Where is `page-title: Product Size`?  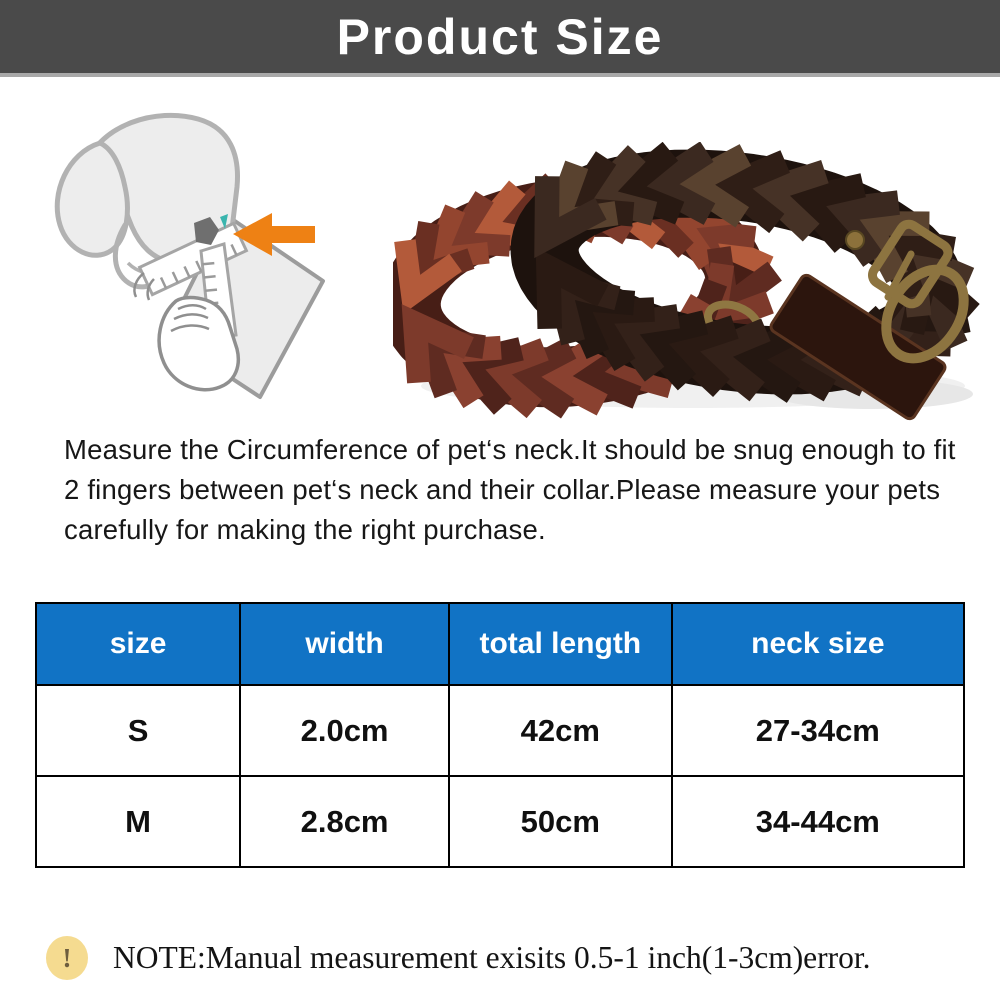
page-title: Product Size is located at coordinates (500, 36).